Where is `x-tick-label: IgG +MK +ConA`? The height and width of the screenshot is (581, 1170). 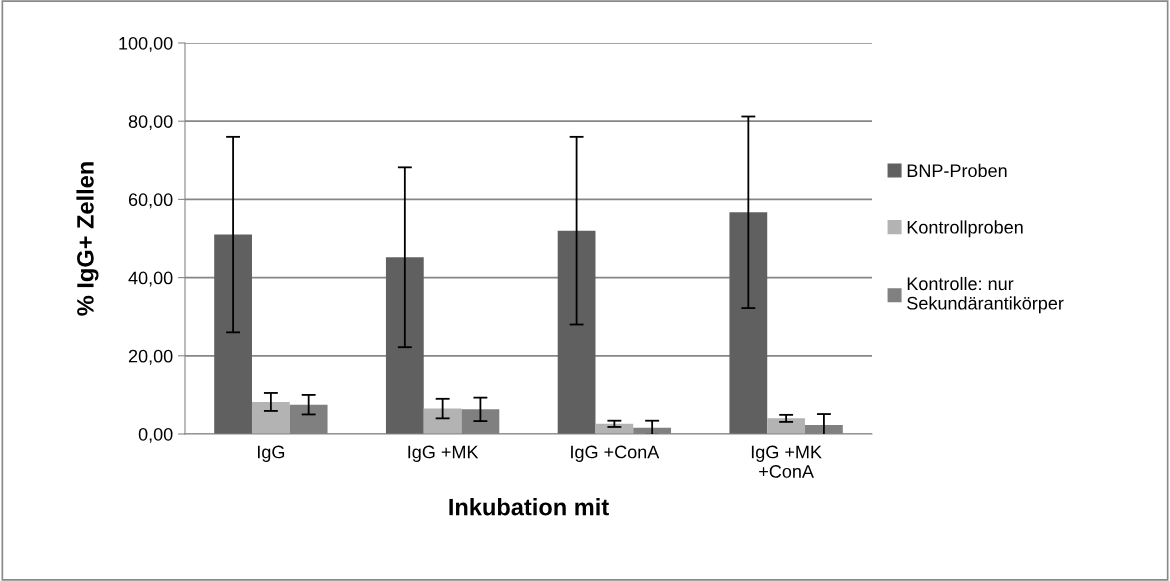
x-tick-label: IgG +MK +ConA is located at coordinates (786, 461).